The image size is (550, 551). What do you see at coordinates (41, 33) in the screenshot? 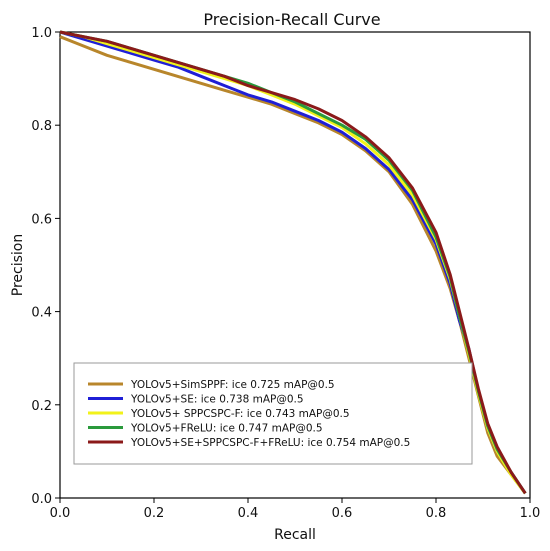
I see `y-tick-label: 1.0` at bounding box center [41, 33].